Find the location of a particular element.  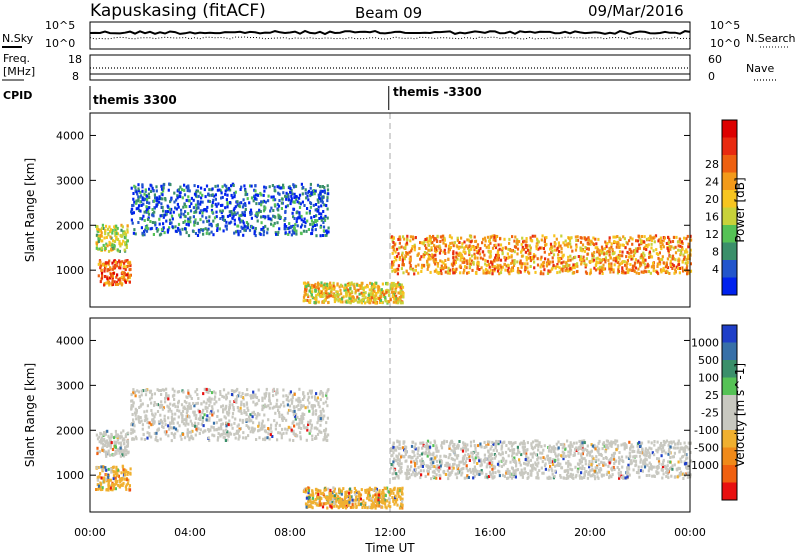

nsearch-line is located at coordinates (390, 38).